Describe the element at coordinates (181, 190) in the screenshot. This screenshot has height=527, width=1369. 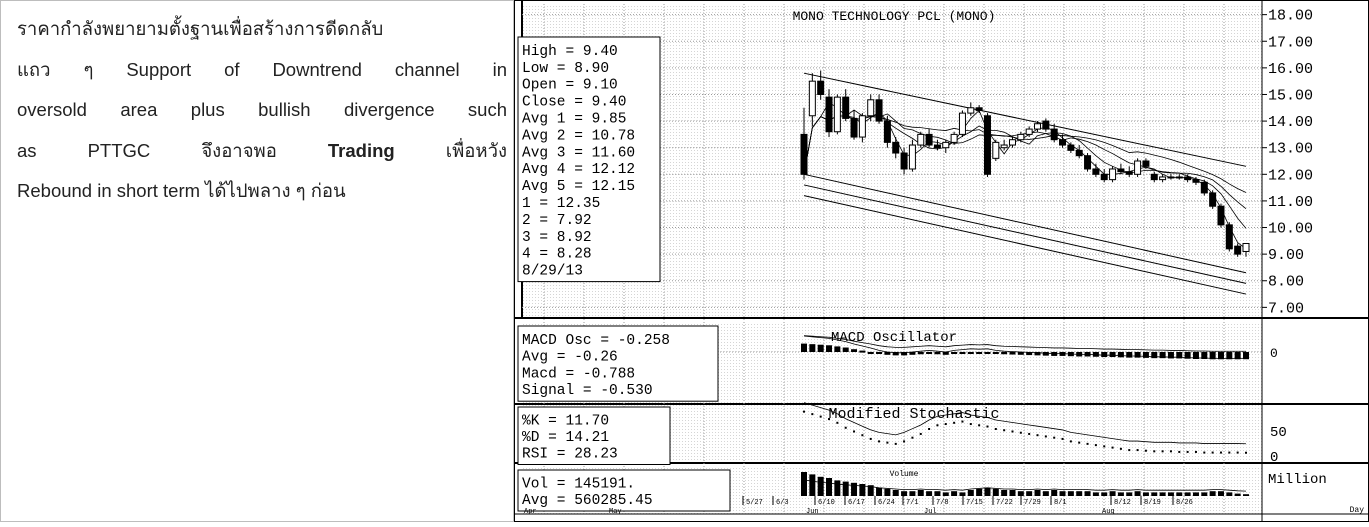
I see `commentary-line: Rebound in short term ได้ไปพลาง ๆ ก่อน` at that location.